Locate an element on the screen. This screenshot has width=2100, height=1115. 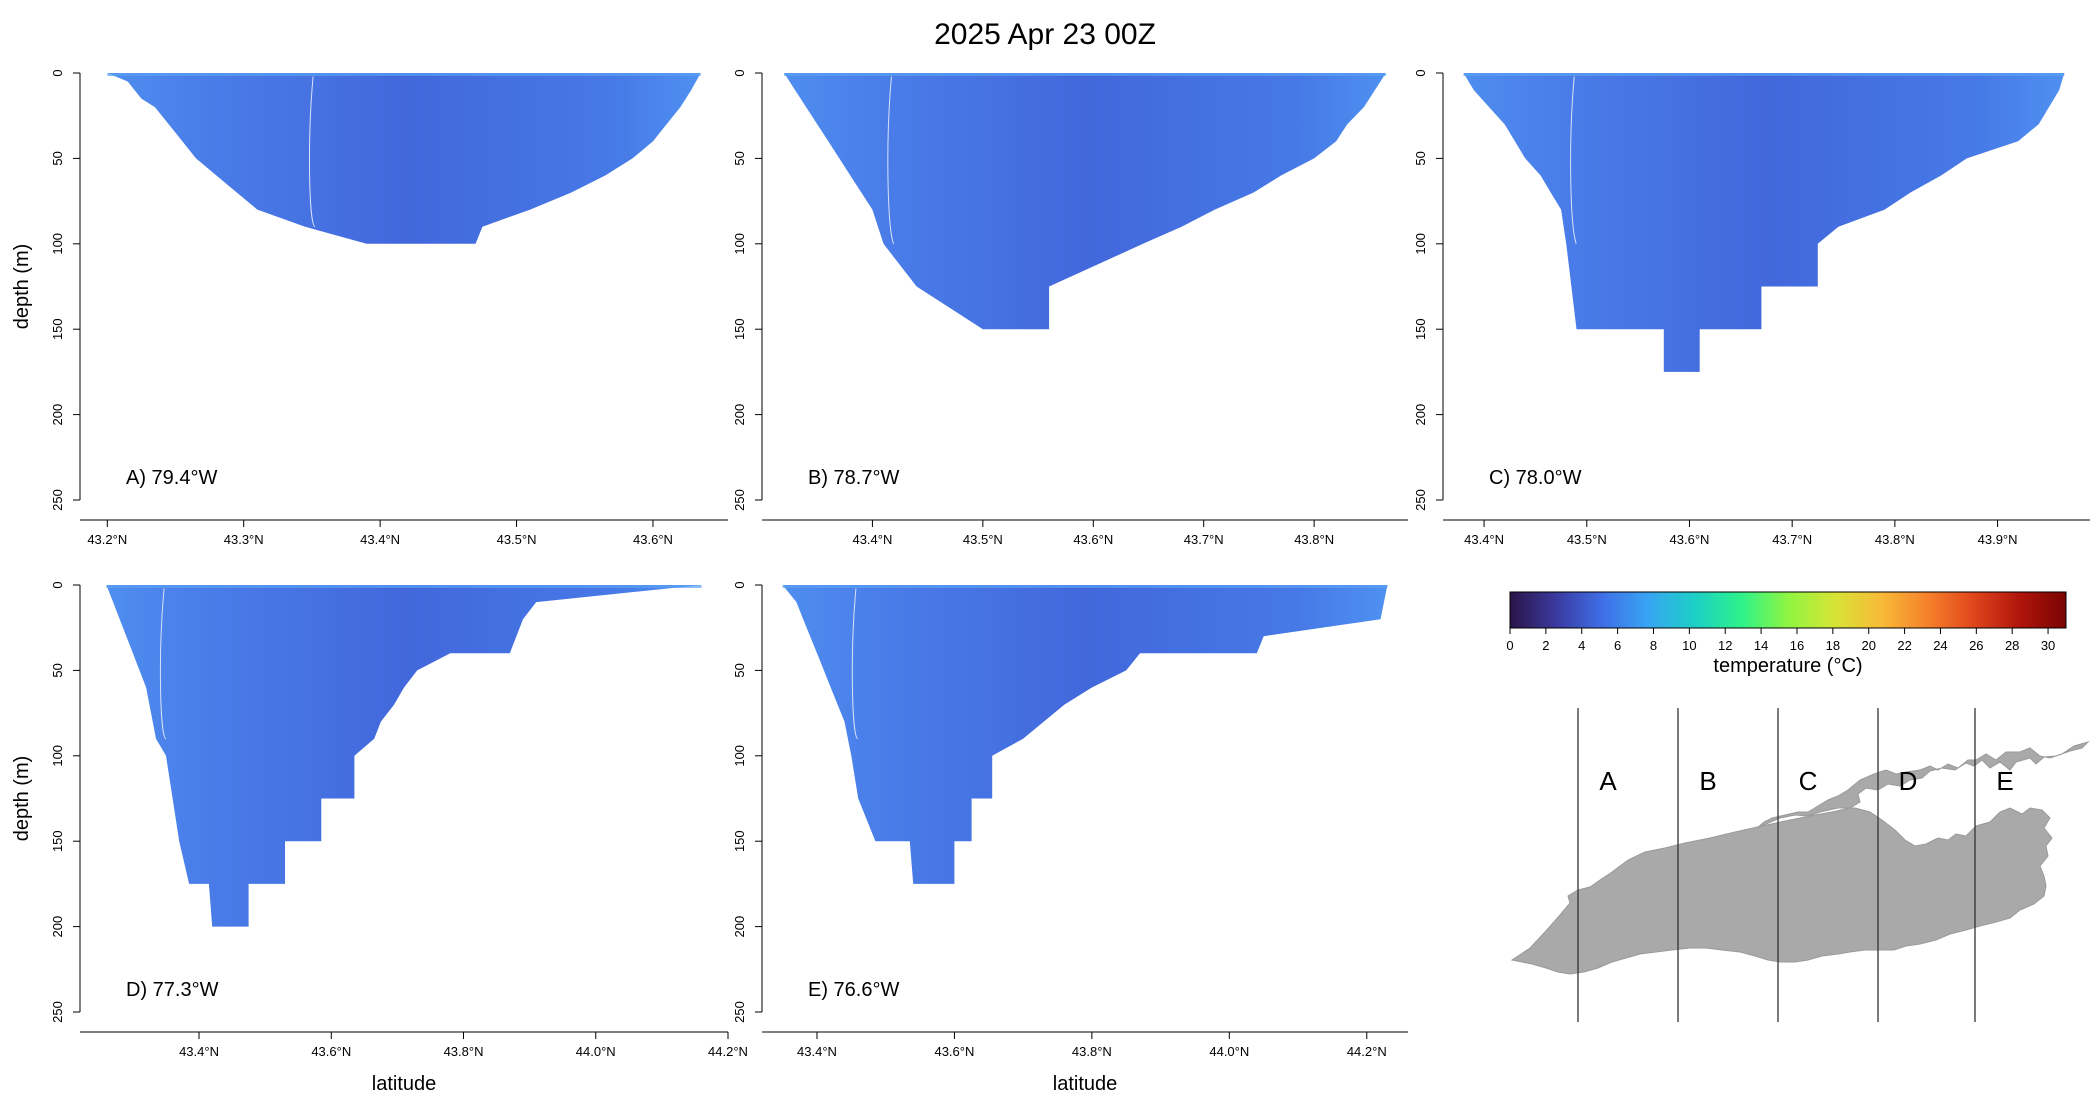
x-tick-label: 43.3°N is located at coordinates (244, 539).